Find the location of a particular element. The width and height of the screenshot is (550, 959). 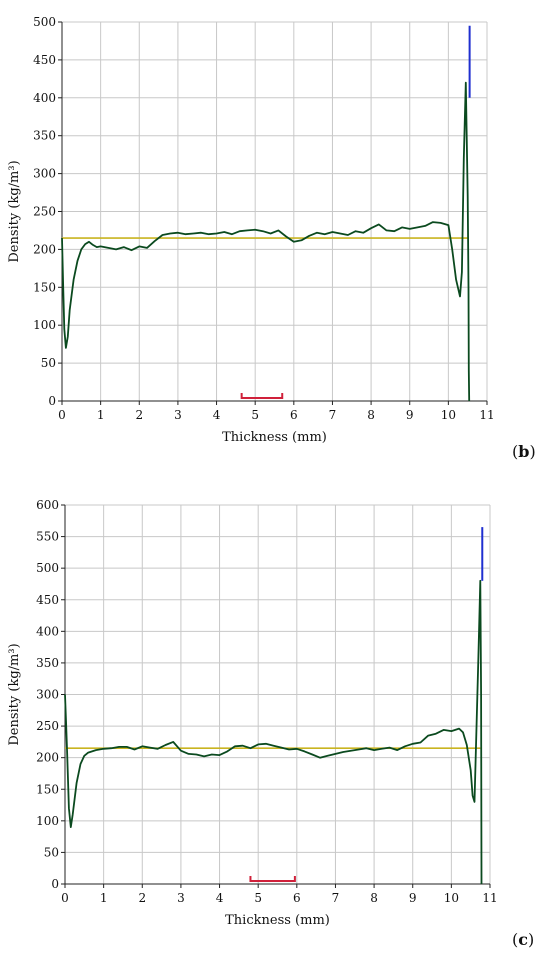

y-tick-labels: 0 50 100 150 200 250 300 350 400 450 500 550 600 is located at coordinates (47, 694).